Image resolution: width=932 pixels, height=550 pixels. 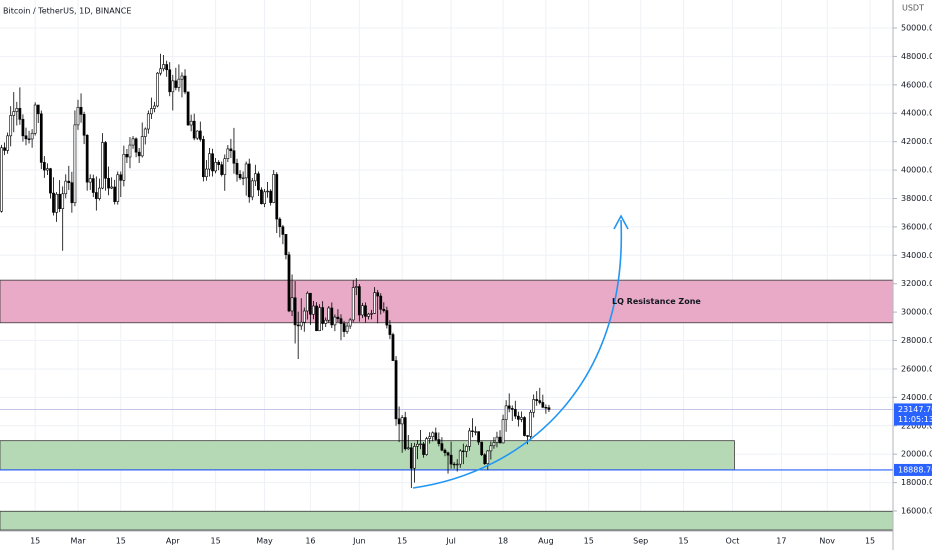 I want to click on y-tick-label: 26000.00, so click(x=916, y=368).